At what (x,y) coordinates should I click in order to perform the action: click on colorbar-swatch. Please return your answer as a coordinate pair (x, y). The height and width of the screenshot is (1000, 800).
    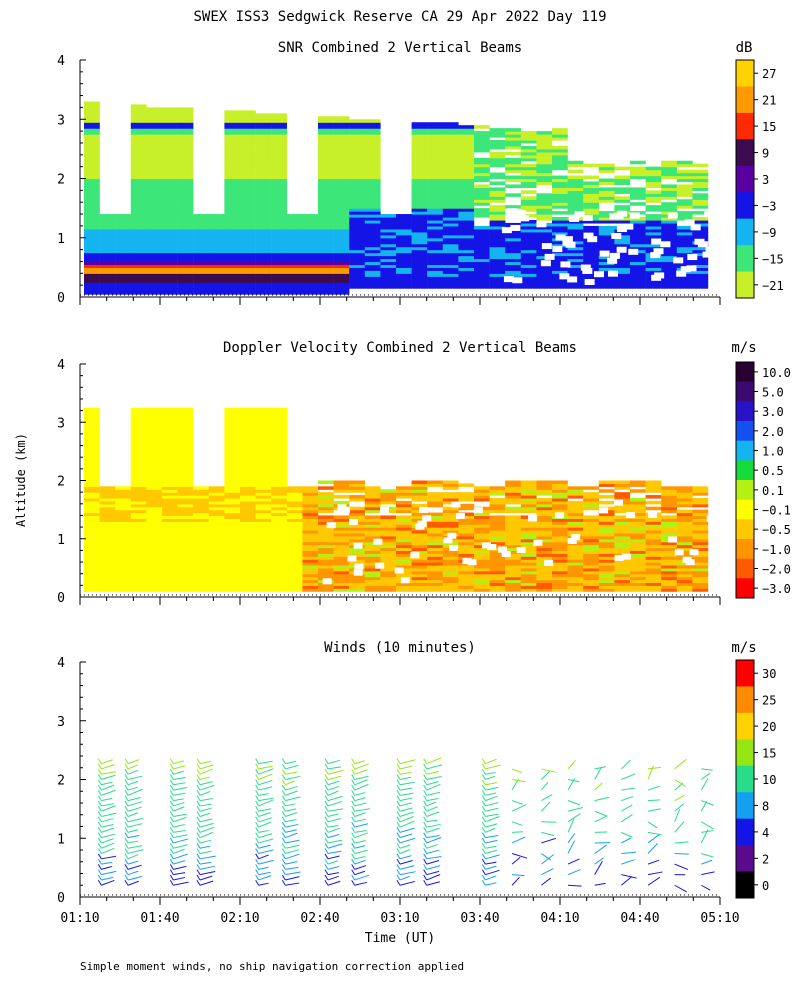
    Looking at the image, I should click on (745, 450).